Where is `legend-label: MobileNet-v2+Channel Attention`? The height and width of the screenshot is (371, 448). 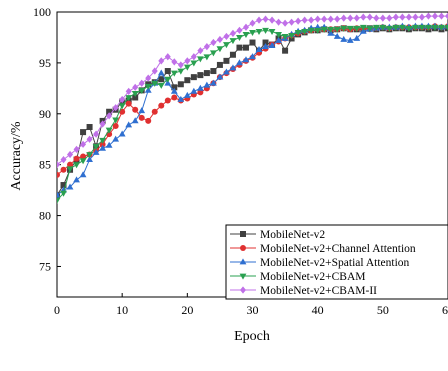 legend-label: MobileNet-v2+Channel Attention is located at coordinates (338, 249).